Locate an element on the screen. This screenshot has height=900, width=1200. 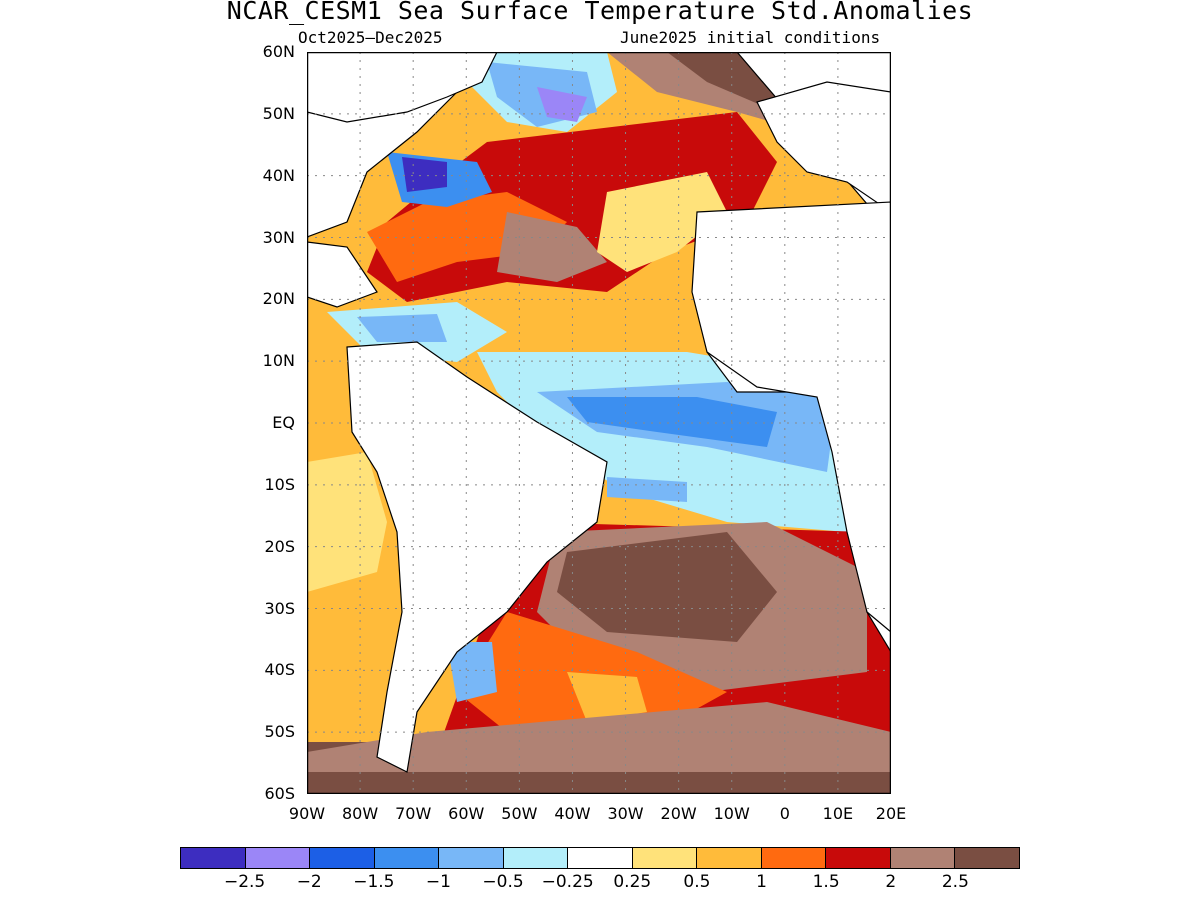
colorbar-tick-label: 0.5 is located at coordinates (697, 882).